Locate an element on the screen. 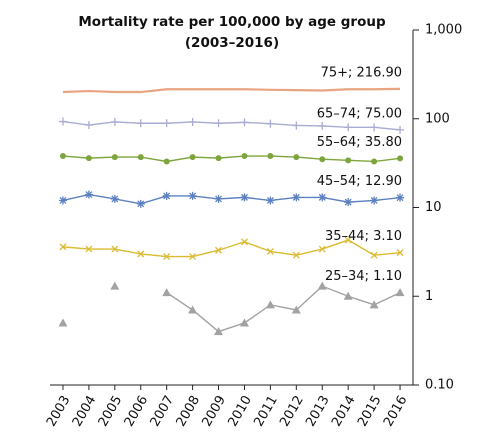  series-label: 65–74; 75.00 is located at coordinates (359, 113).